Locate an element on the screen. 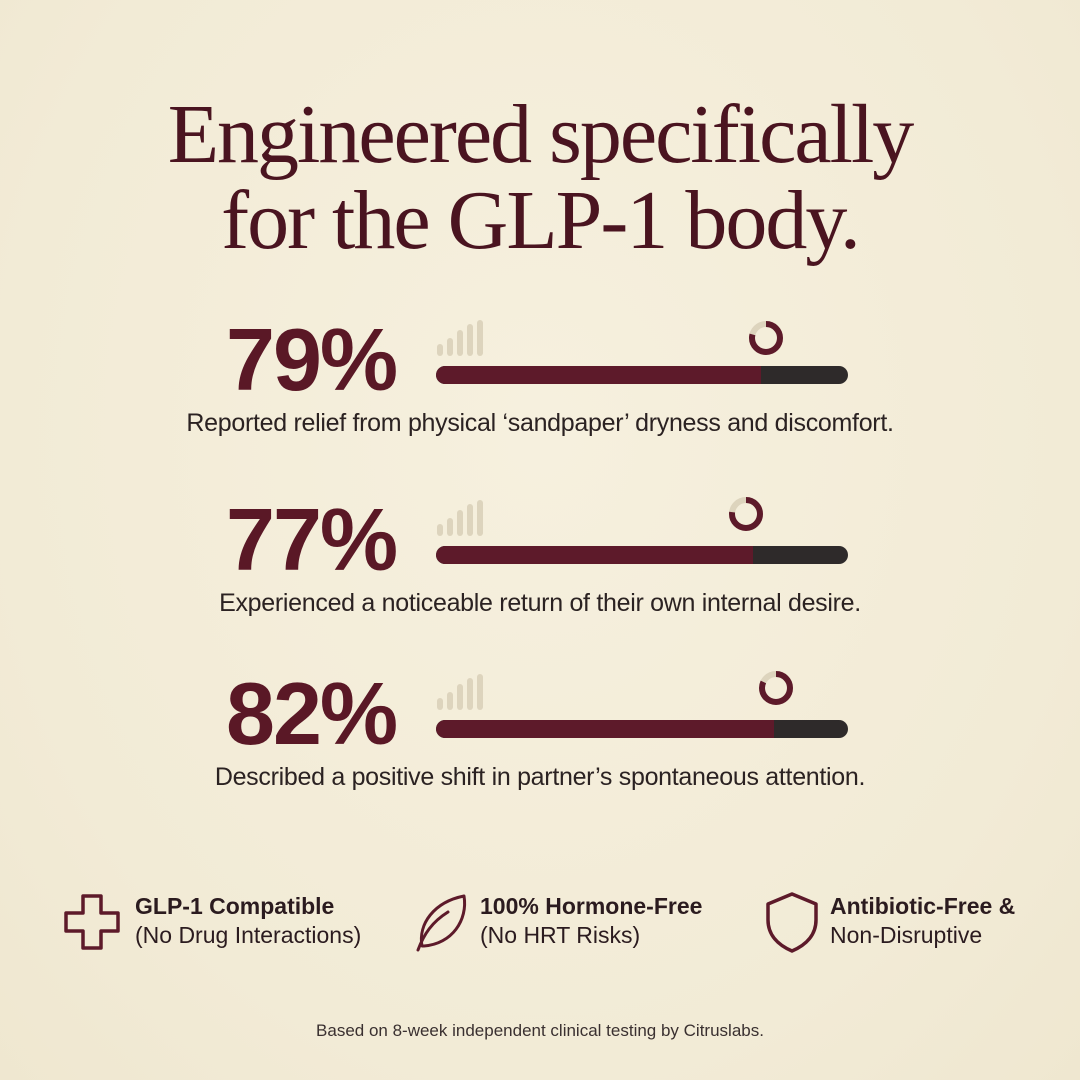 The image size is (1080, 1080). badge-antibiotic-free: Antibiotic-Free & Non-Disruptive is located at coordinates (895, 923).